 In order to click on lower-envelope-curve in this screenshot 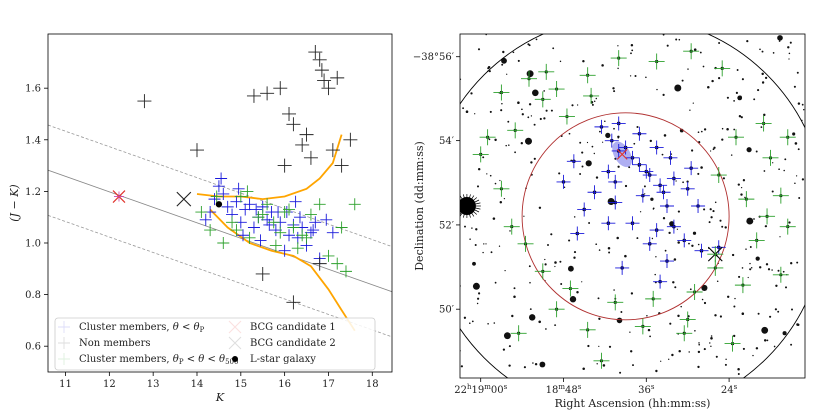, I will do `click(282, 270)`.